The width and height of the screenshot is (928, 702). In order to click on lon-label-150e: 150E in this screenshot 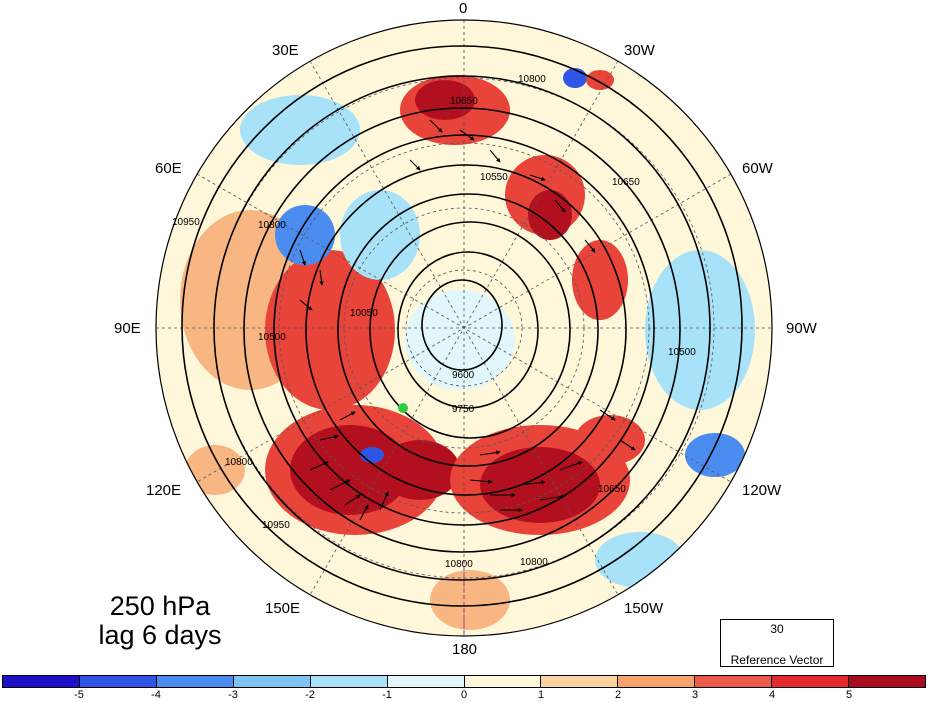, I will do `click(283, 608)`.